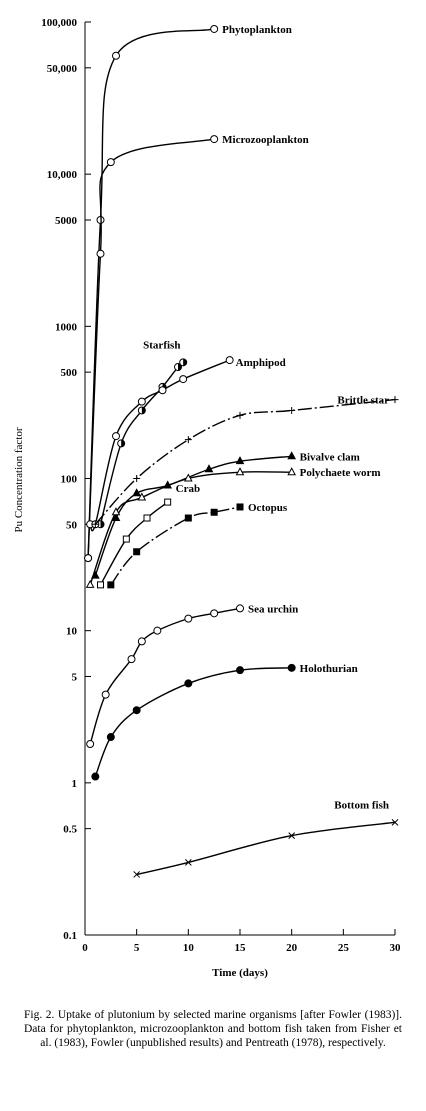 This screenshot has width=426, height=1111. I want to click on series-label: Amphipod, so click(261, 363).